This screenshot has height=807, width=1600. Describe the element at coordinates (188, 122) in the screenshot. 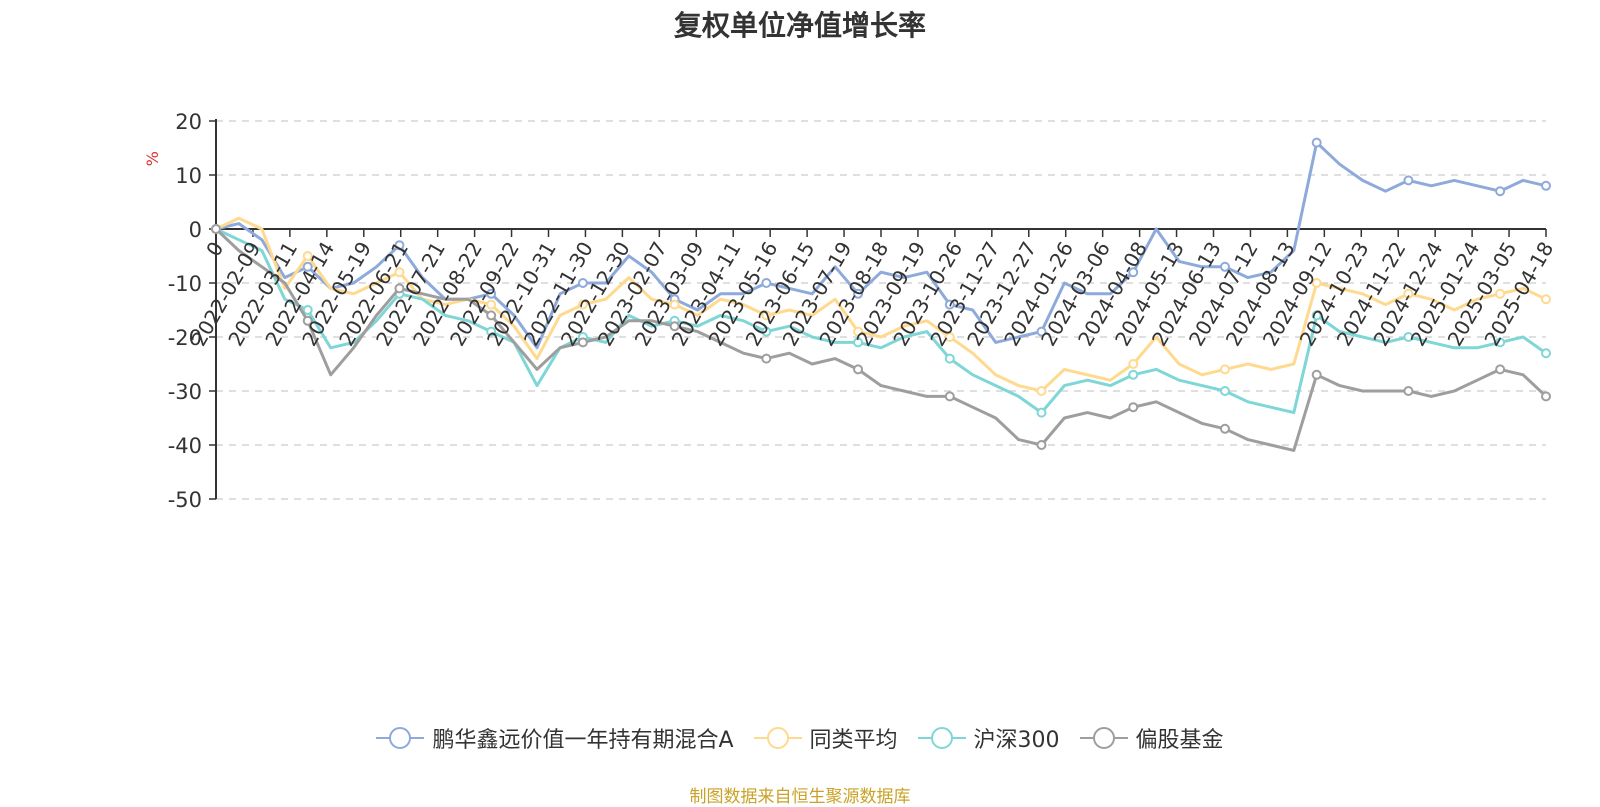

I see `y-tick-label: 20` at that location.